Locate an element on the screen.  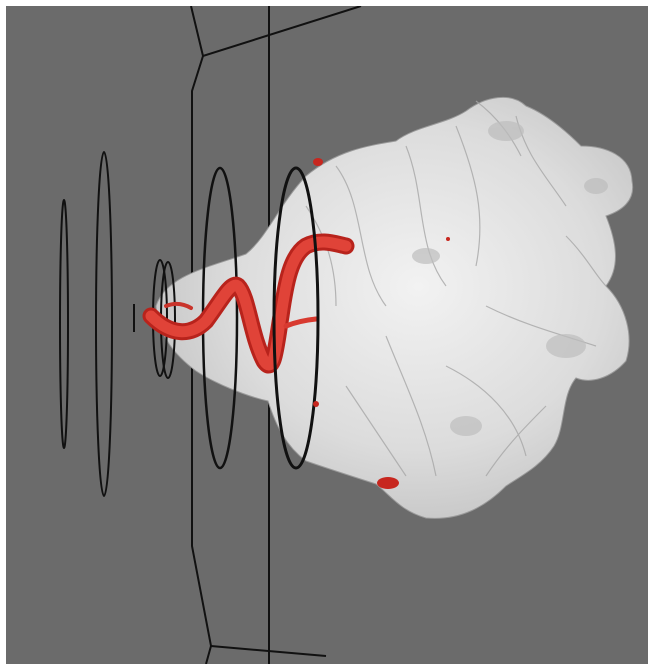
front-ring-outline is located at coordinates (296, 318).